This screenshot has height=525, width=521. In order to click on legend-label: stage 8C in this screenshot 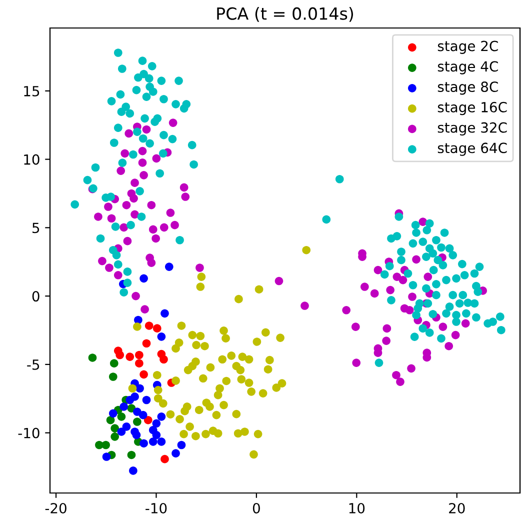, I will do `click(468, 88)`.